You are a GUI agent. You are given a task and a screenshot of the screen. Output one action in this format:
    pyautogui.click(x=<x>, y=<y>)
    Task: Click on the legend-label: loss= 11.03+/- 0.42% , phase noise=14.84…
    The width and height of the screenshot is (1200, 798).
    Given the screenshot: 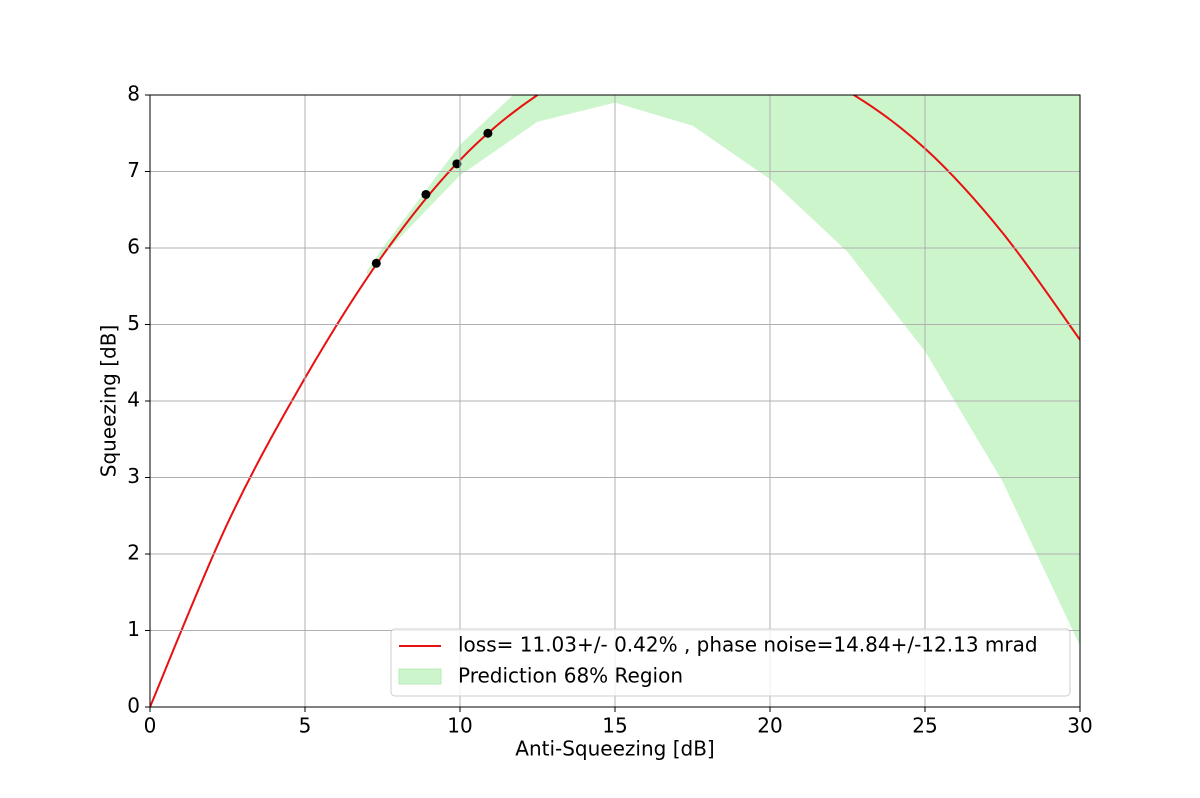 What is the action you would take?
    pyautogui.click(x=748, y=645)
    